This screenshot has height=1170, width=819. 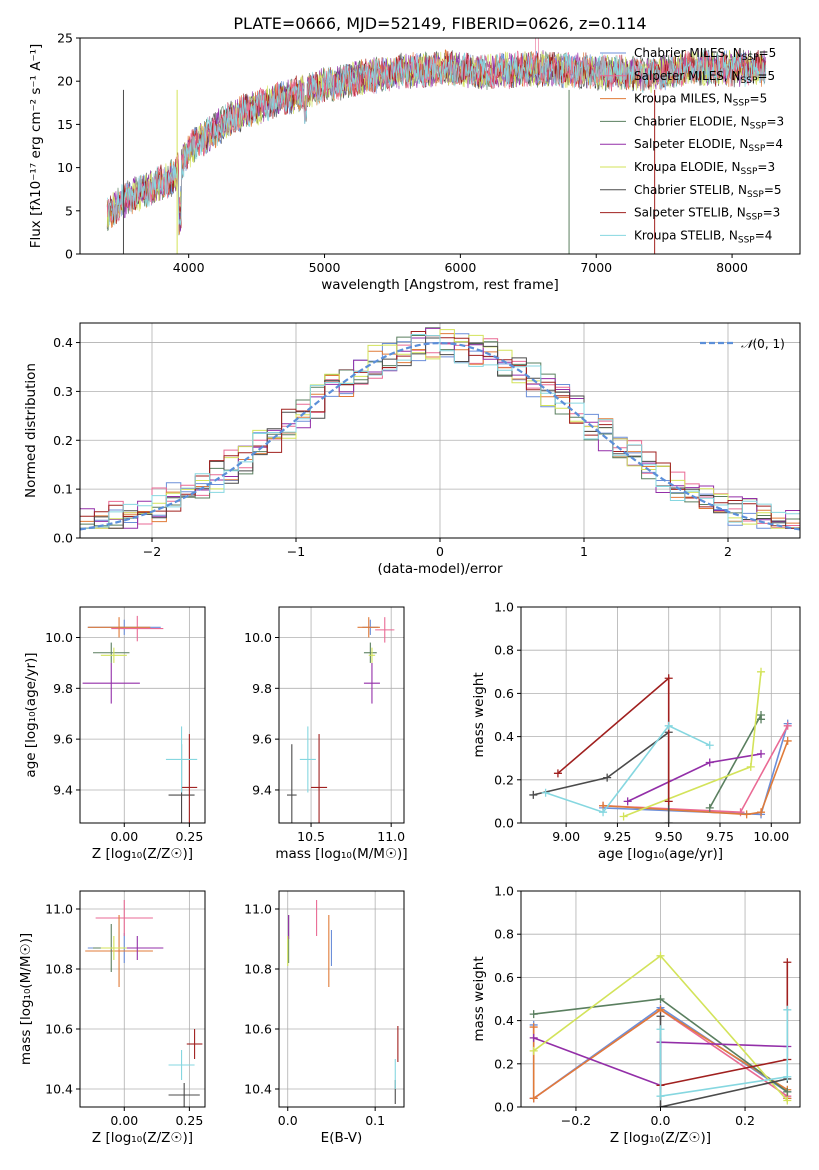 What do you see at coordinates (787, 740) in the screenshot?
I see `weight-marker-kroupa_miles` at bounding box center [787, 740].